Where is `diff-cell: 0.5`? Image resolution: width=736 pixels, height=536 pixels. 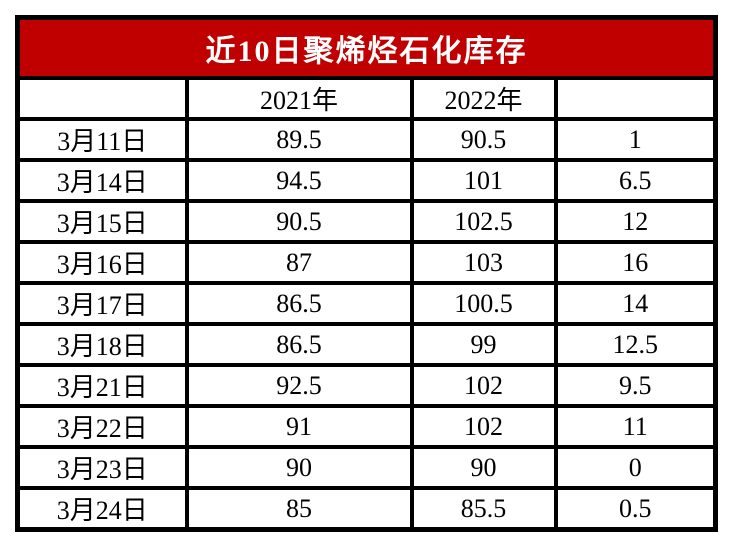
diff-cell: 0.5 is located at coordinates (635, 509).